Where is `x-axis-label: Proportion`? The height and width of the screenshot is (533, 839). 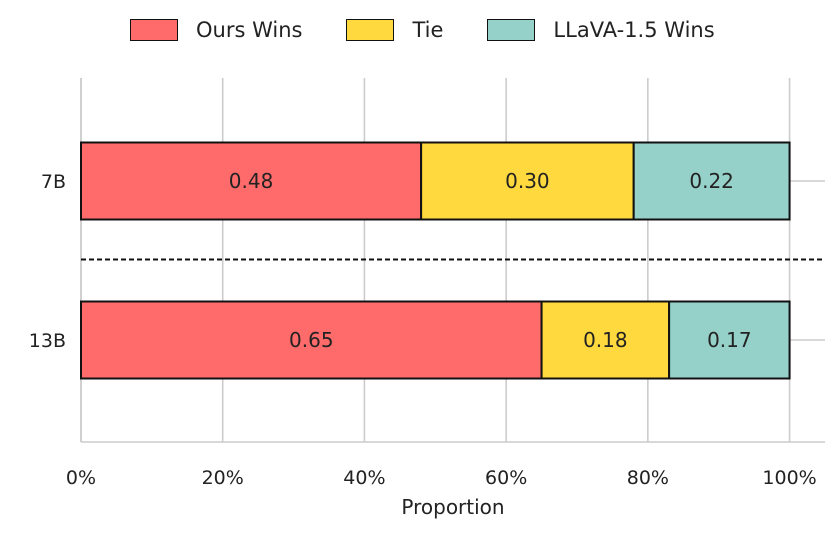 x-axis-label: Proportion is located at coordinates (452, 507).